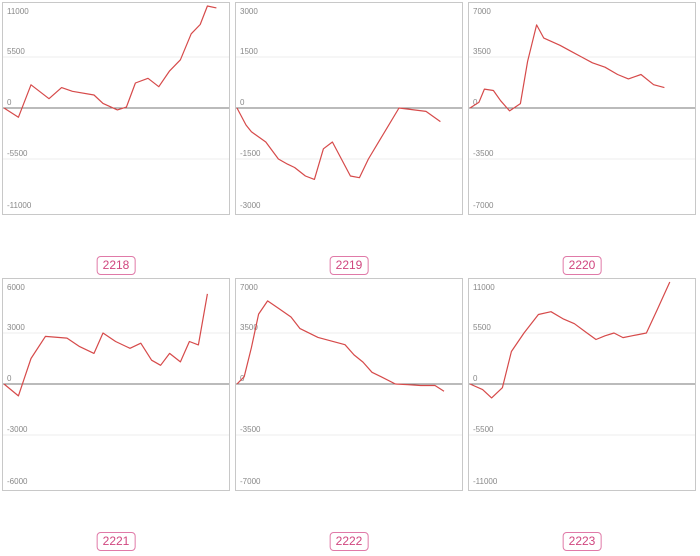 The height and width of the screenshot is (556, 700). I want to click on y-tick-label: 6000, so click(16, 287).